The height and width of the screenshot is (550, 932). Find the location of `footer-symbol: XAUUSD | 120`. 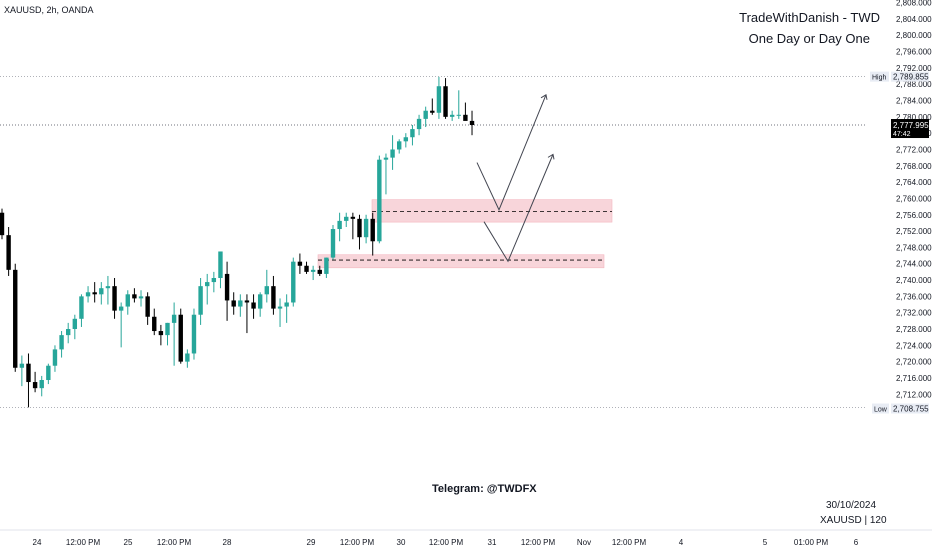

footer-symbol: XAUUSD | 120 is located at coordinates (853, 520).